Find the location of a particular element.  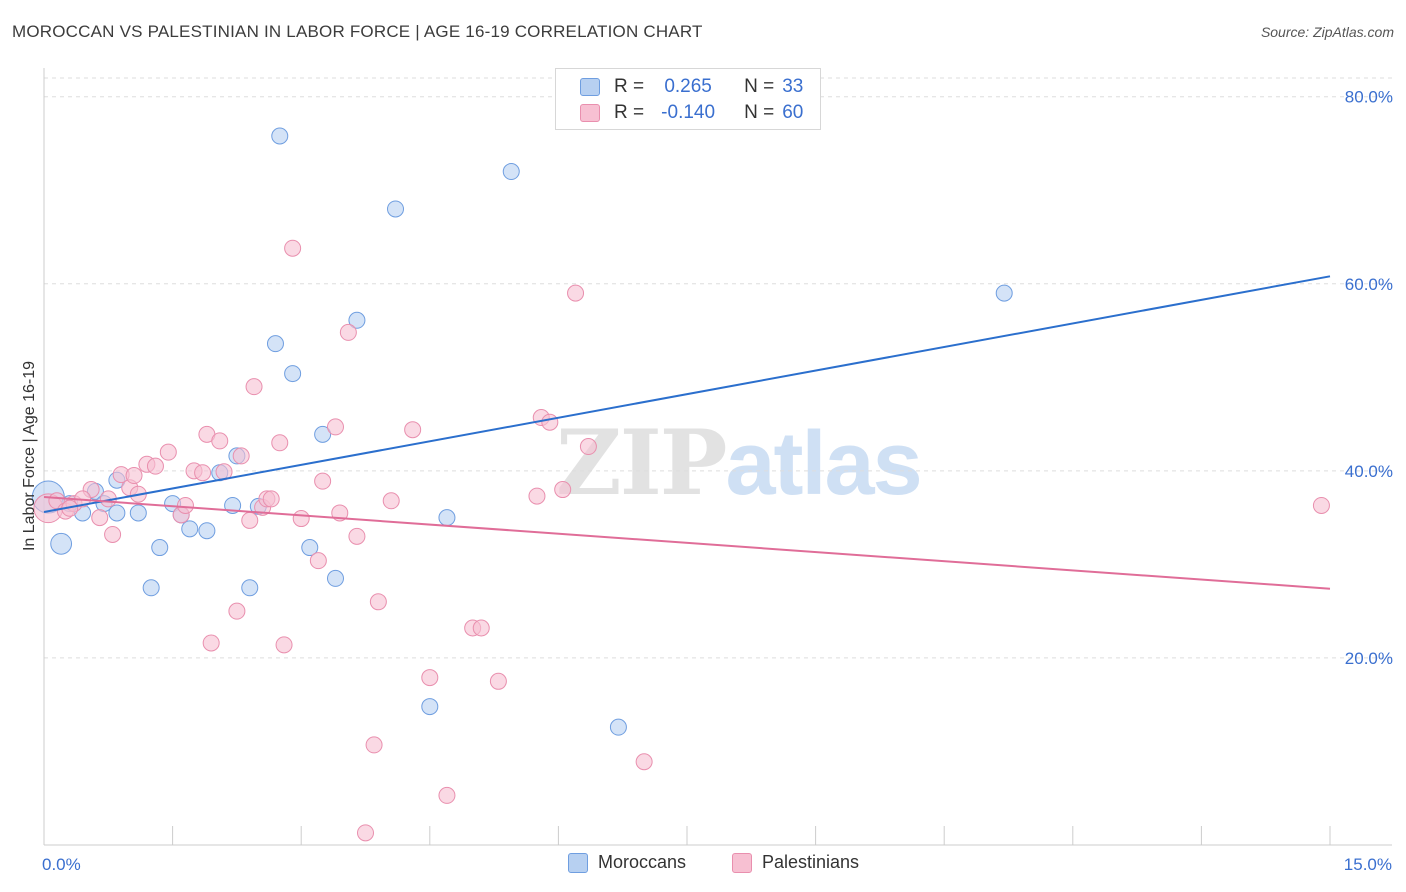

legend-item-palestinians: Palestinians is located at coordinates (795, 862).